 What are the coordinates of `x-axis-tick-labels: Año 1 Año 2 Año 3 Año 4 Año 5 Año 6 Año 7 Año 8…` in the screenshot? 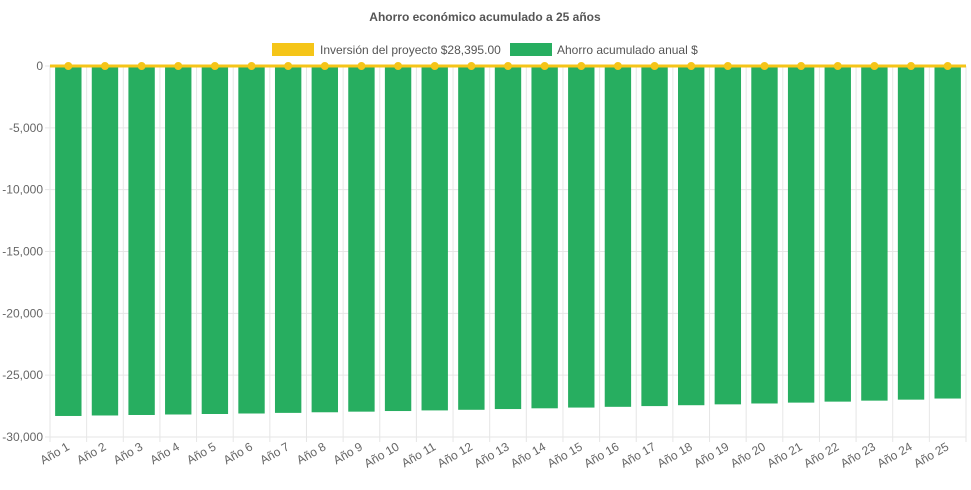 It's located at (495, 454).